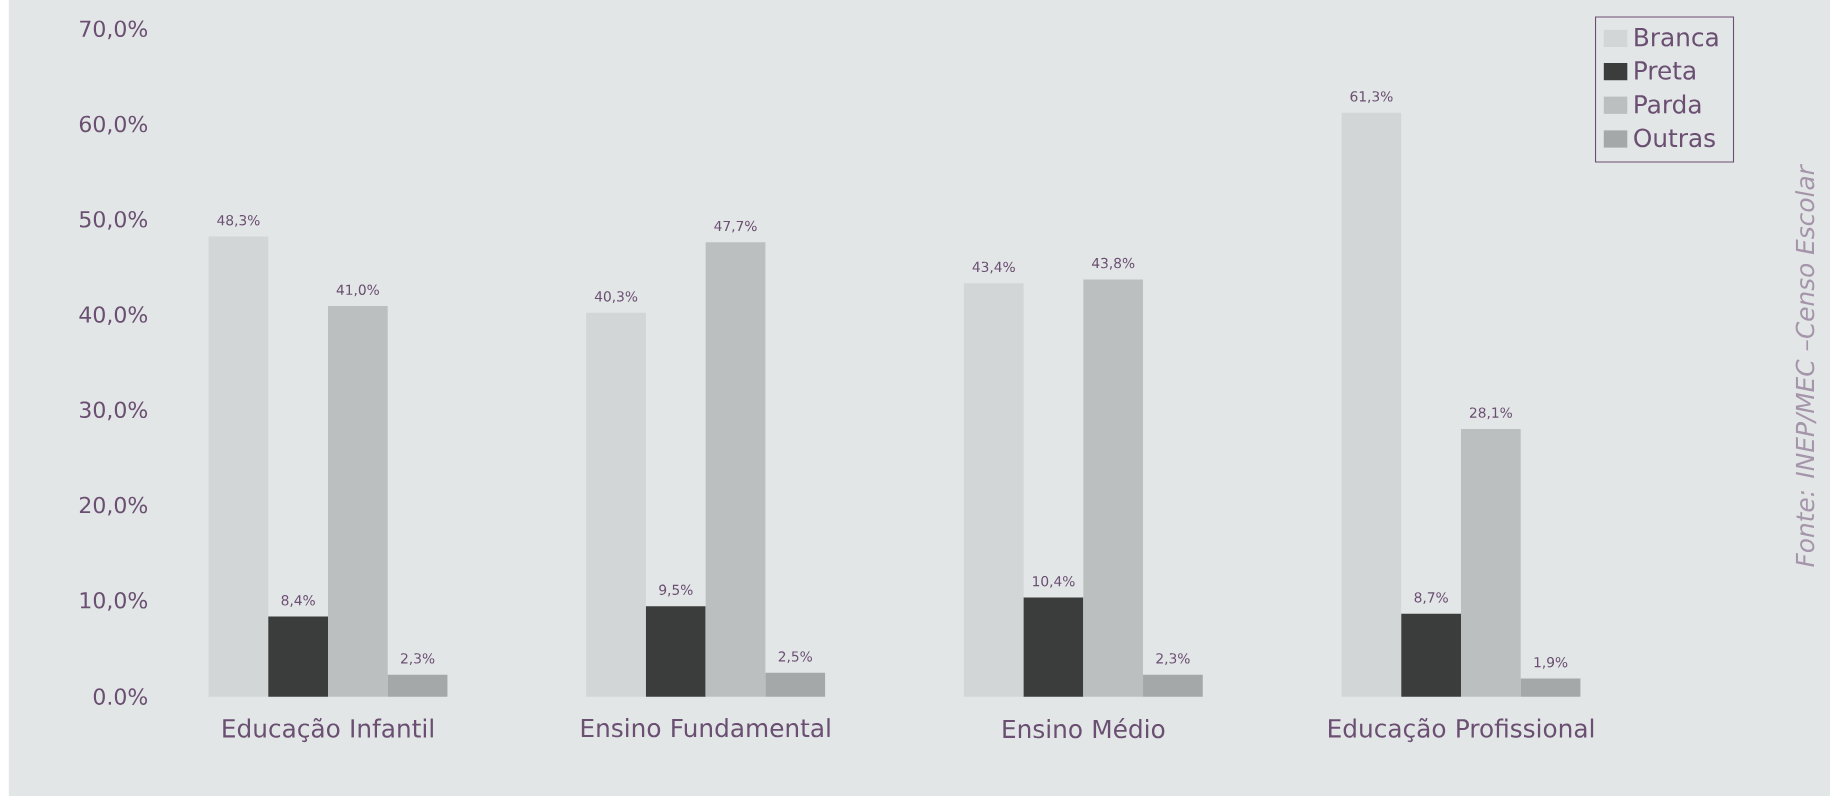 Image resolution: width=1830 pixels, height=796 pixels. Describe the element at coordinates (1676, 37) in the screenshot. I see `legend-label: Branca` at that location.